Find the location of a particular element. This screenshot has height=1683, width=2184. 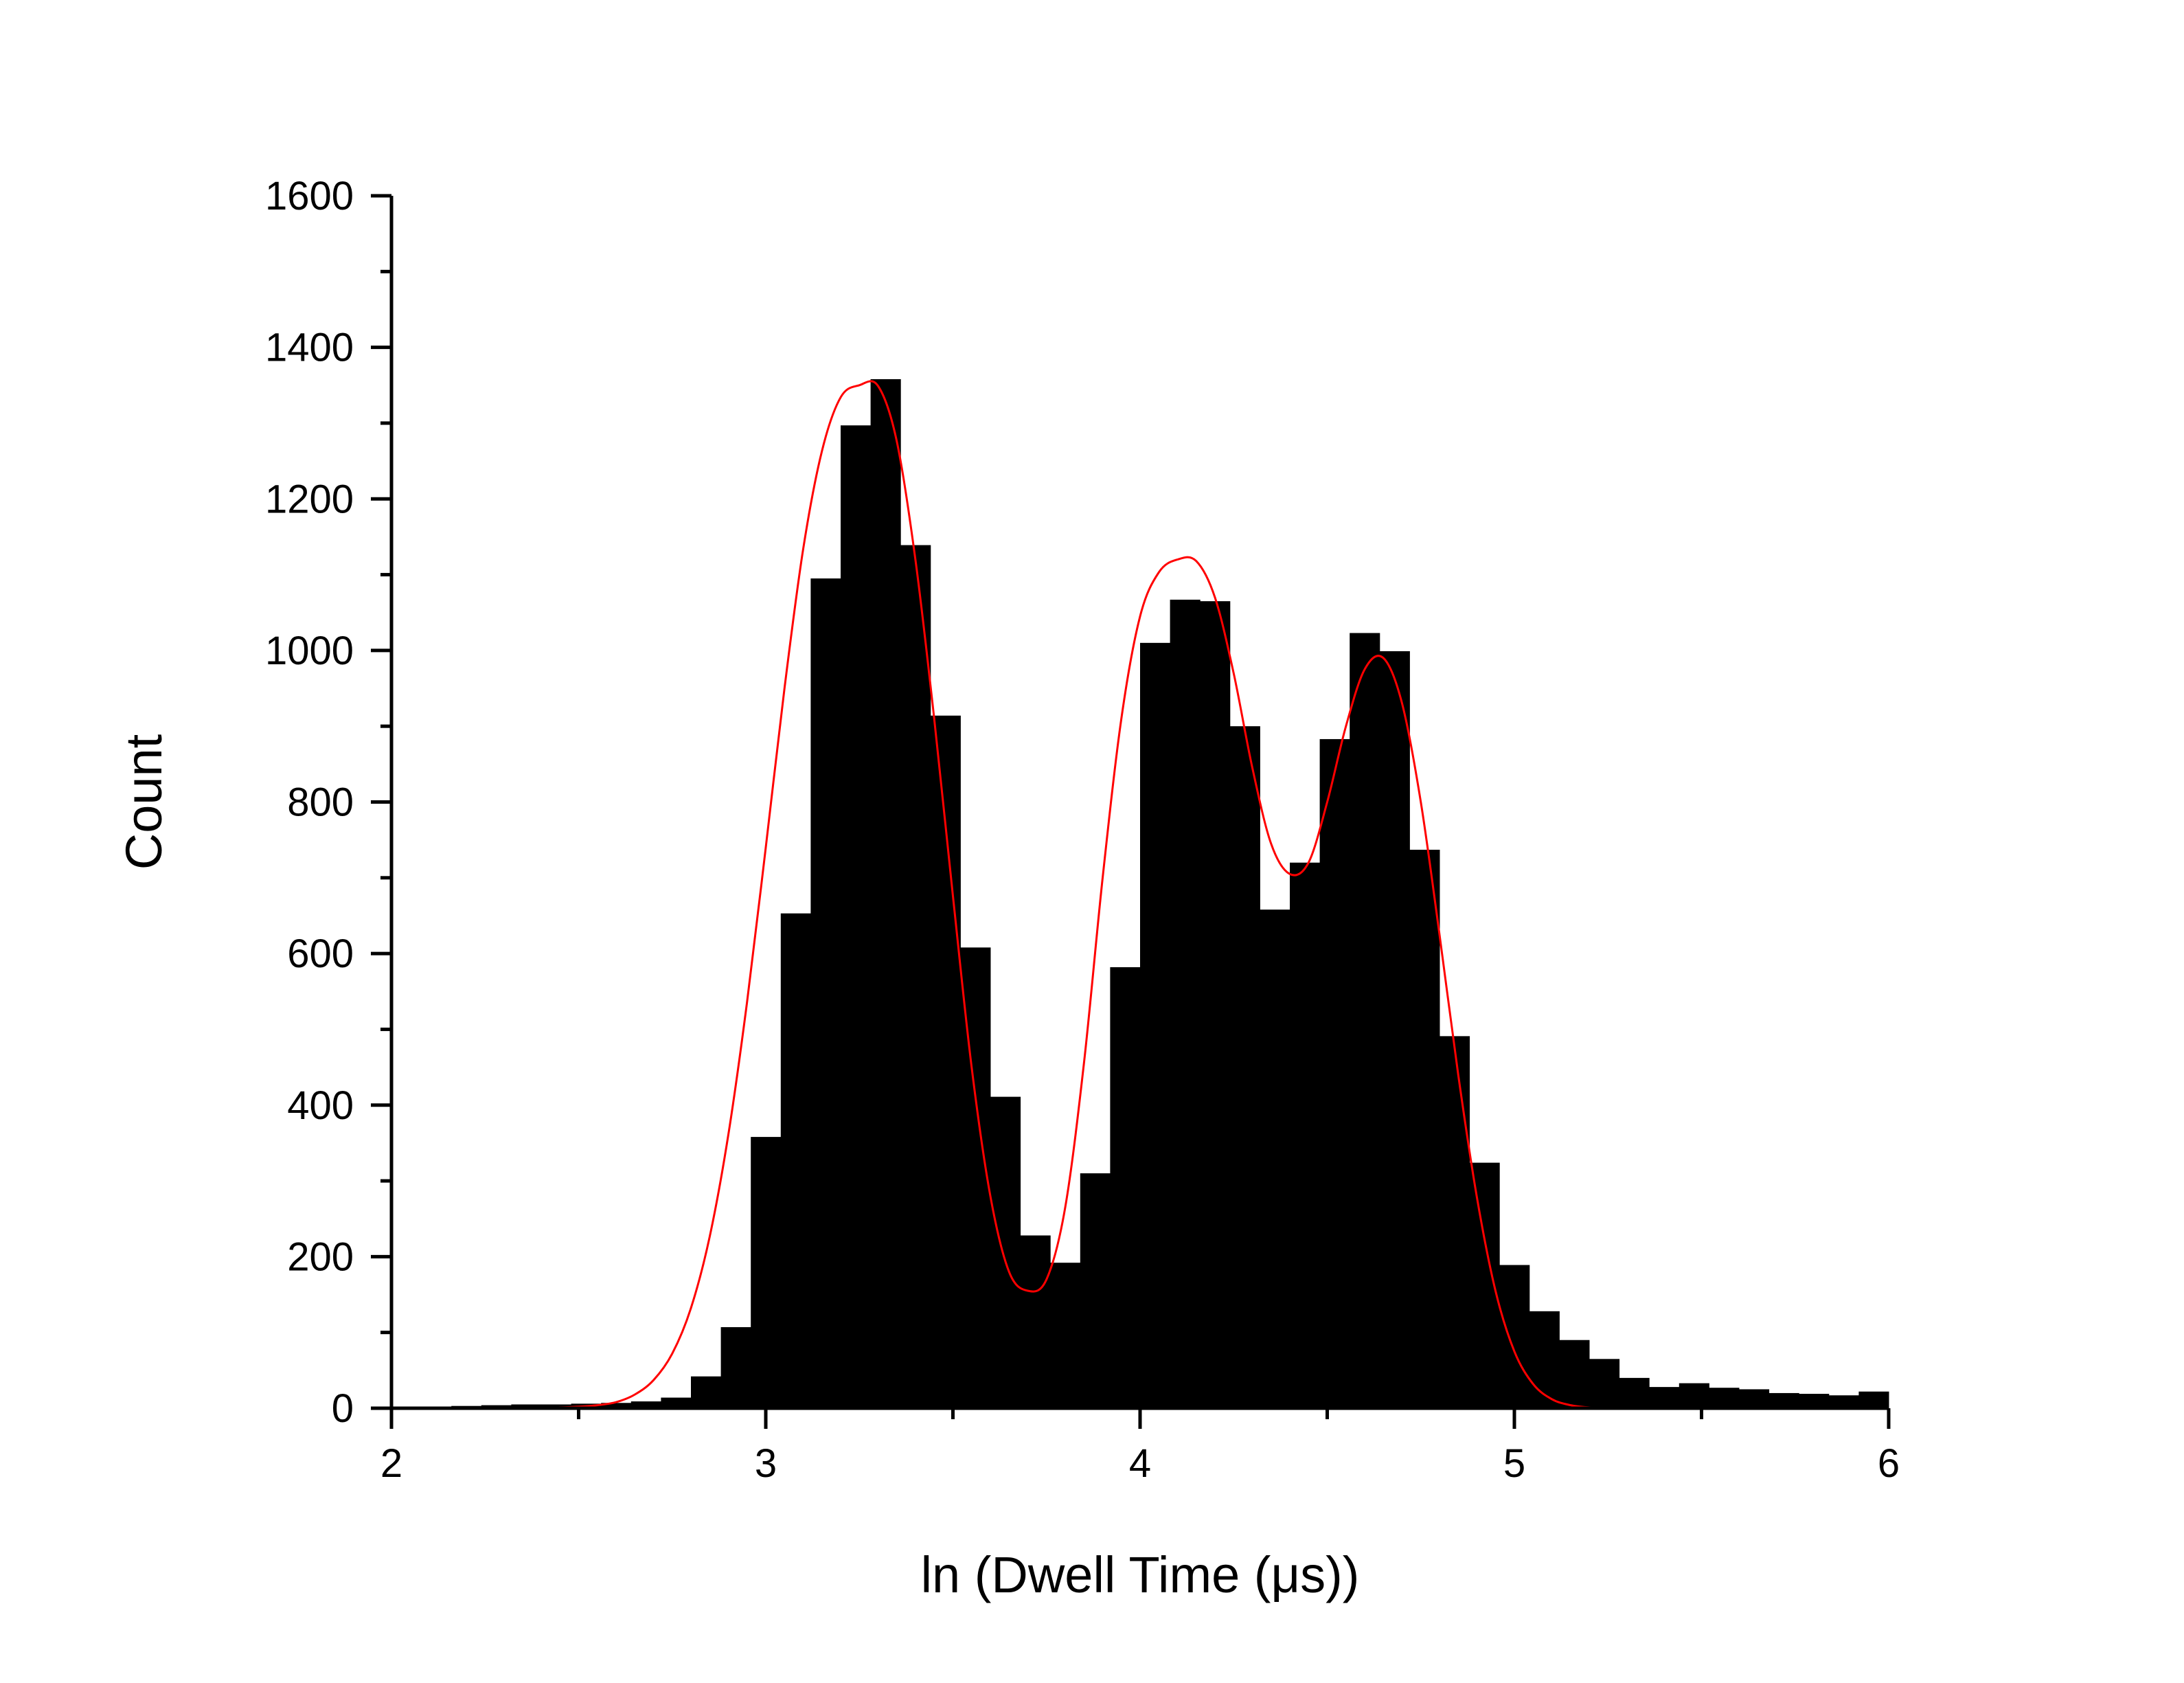

y-tick-label: 1000 is located at coordinates (309, 651).